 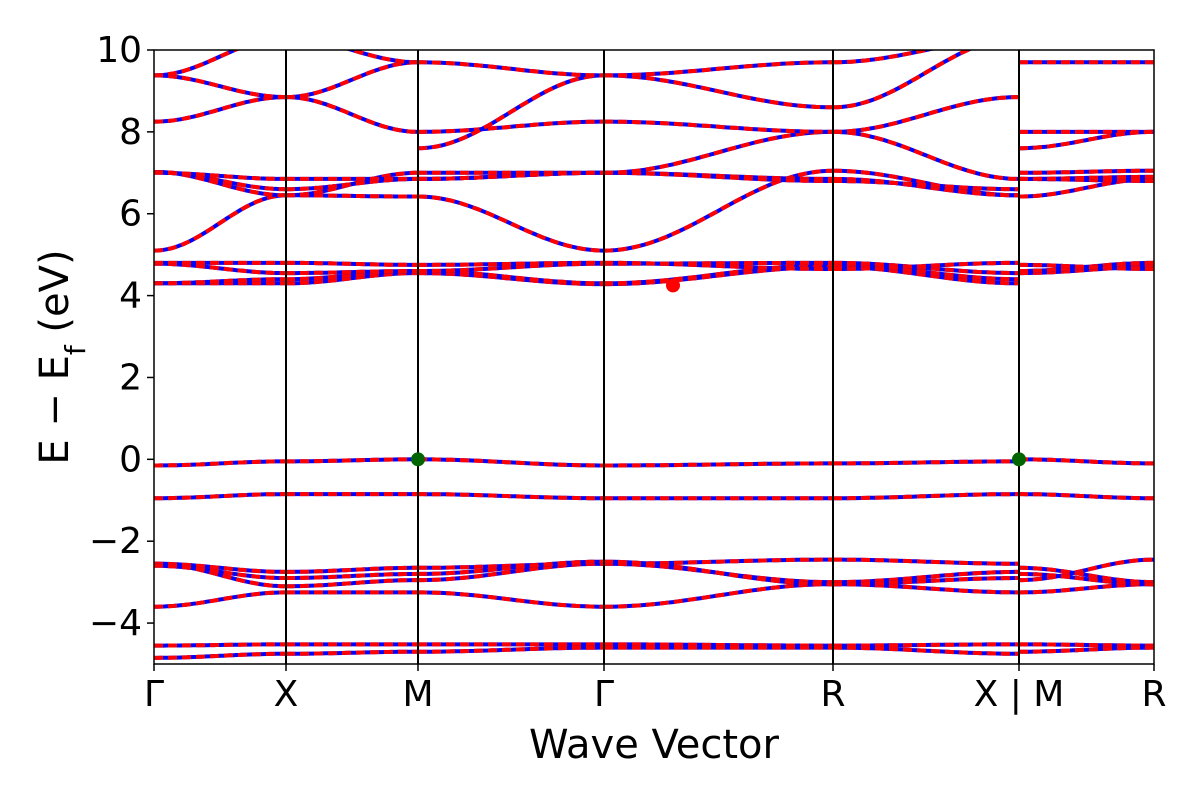 I want to click on x-axis-title: Wave Vector, so click(x=654, y=745).